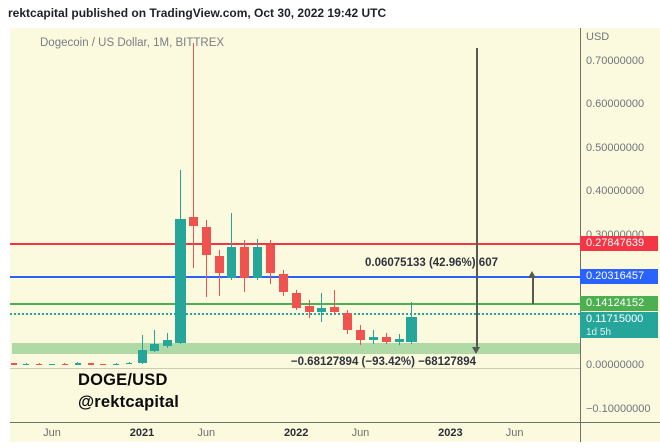 The image size is (660, 448). Describe the element at coordinates (90, 364) in the screenshot. I see `candle-sep-2020` at that location.